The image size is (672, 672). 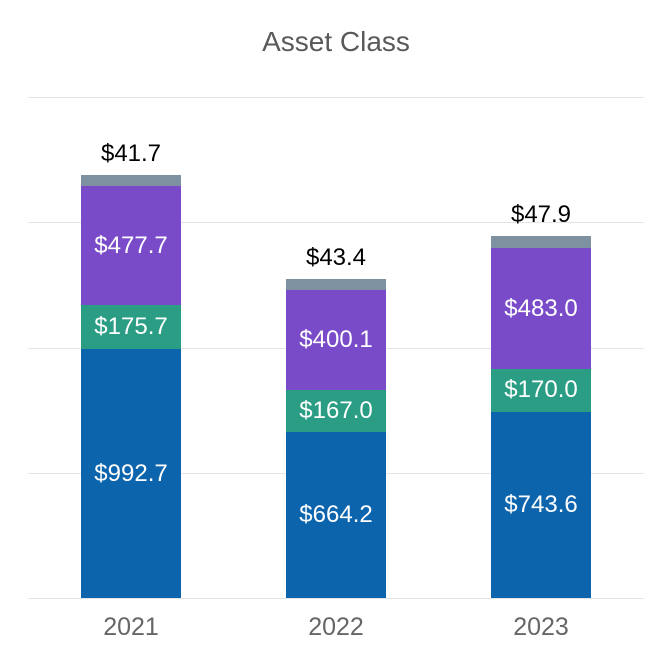 I want to click on data-label-above-2022: $43.4, so click(x=336, y=257).